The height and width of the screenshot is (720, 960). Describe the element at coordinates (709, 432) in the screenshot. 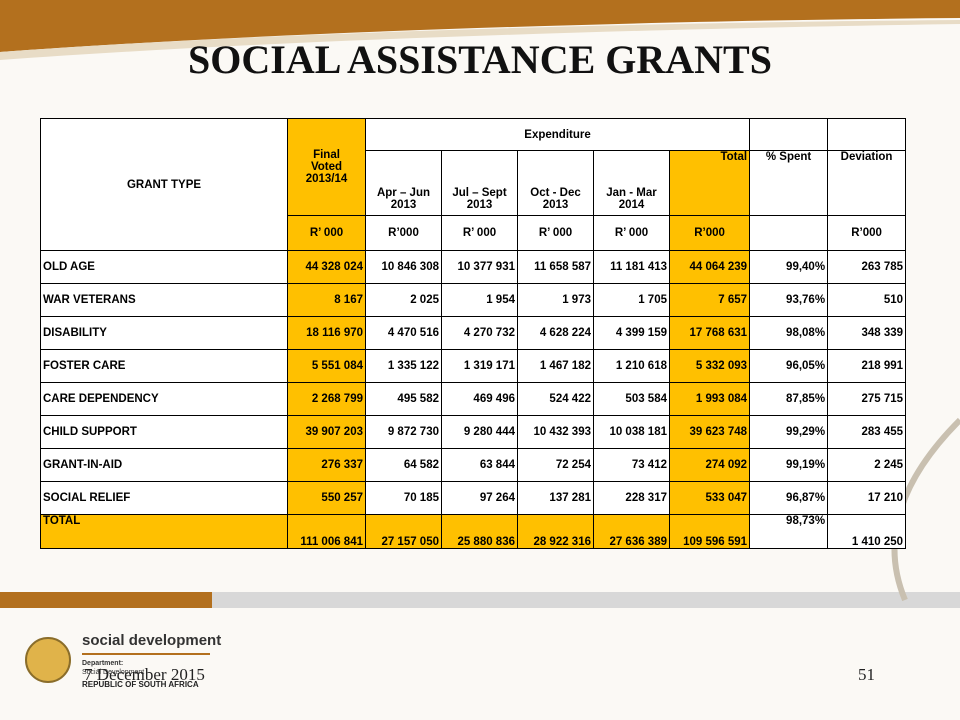

I see `value-cell: 39 623 748` at that location.